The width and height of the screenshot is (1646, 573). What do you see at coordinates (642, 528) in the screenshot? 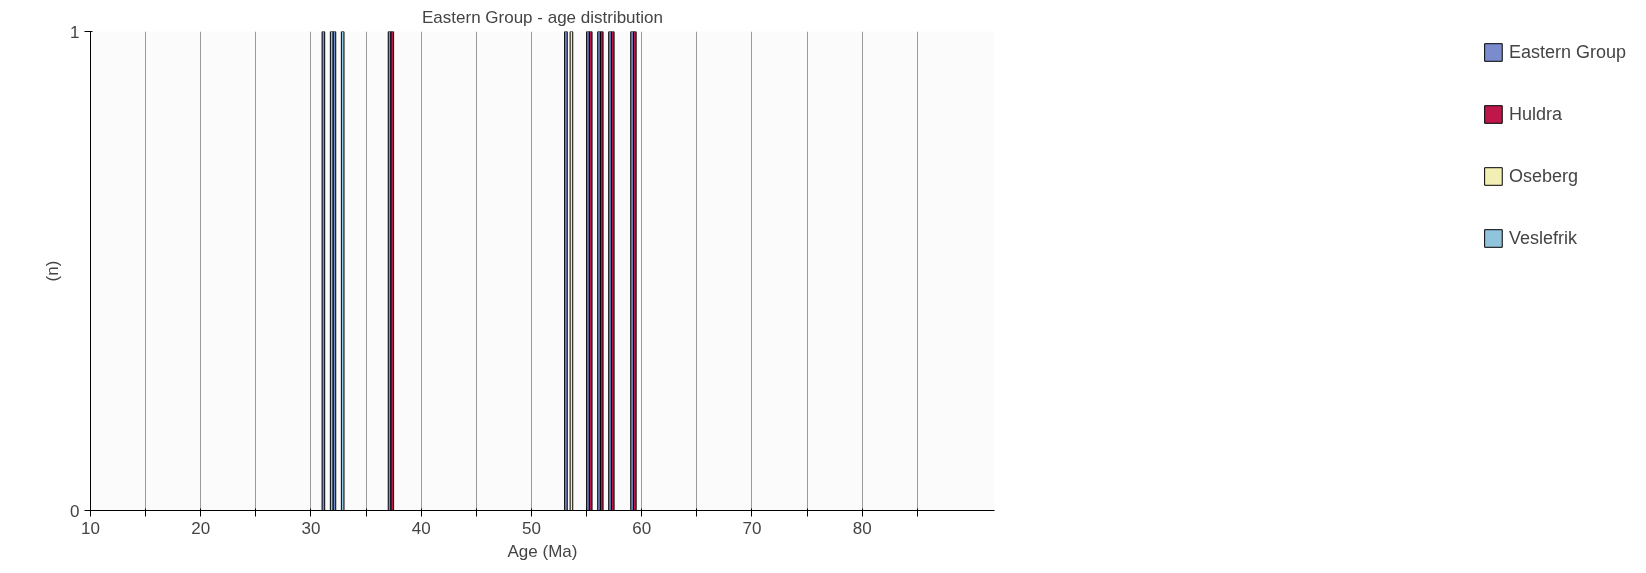
I see `x-tick-label: 60` at bounding box center [642, 528].